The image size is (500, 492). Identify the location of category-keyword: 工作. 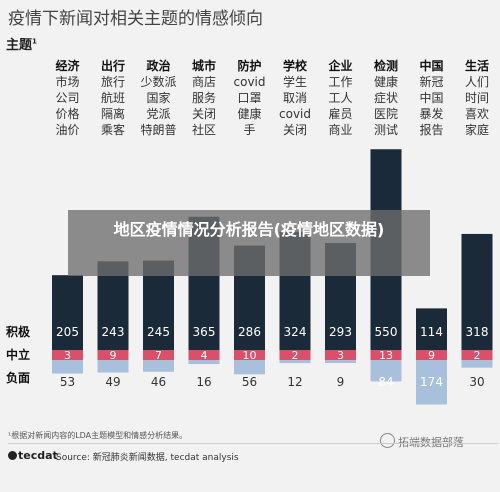
(340, 82).